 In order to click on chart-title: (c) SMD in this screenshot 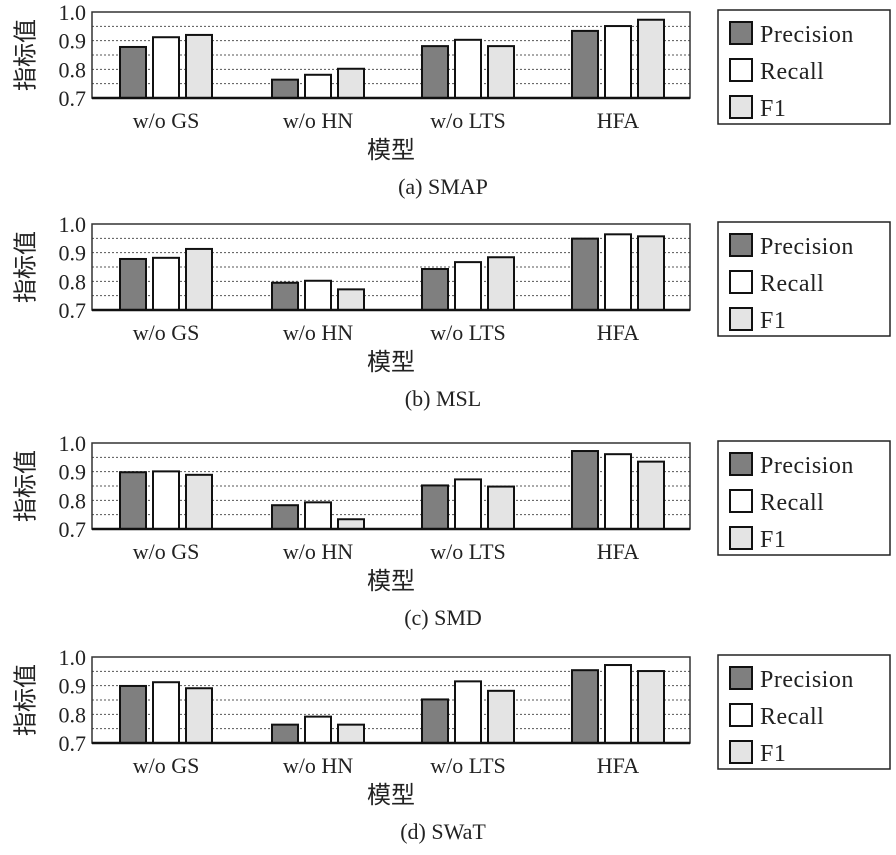, I will do `click(443, 617)`.